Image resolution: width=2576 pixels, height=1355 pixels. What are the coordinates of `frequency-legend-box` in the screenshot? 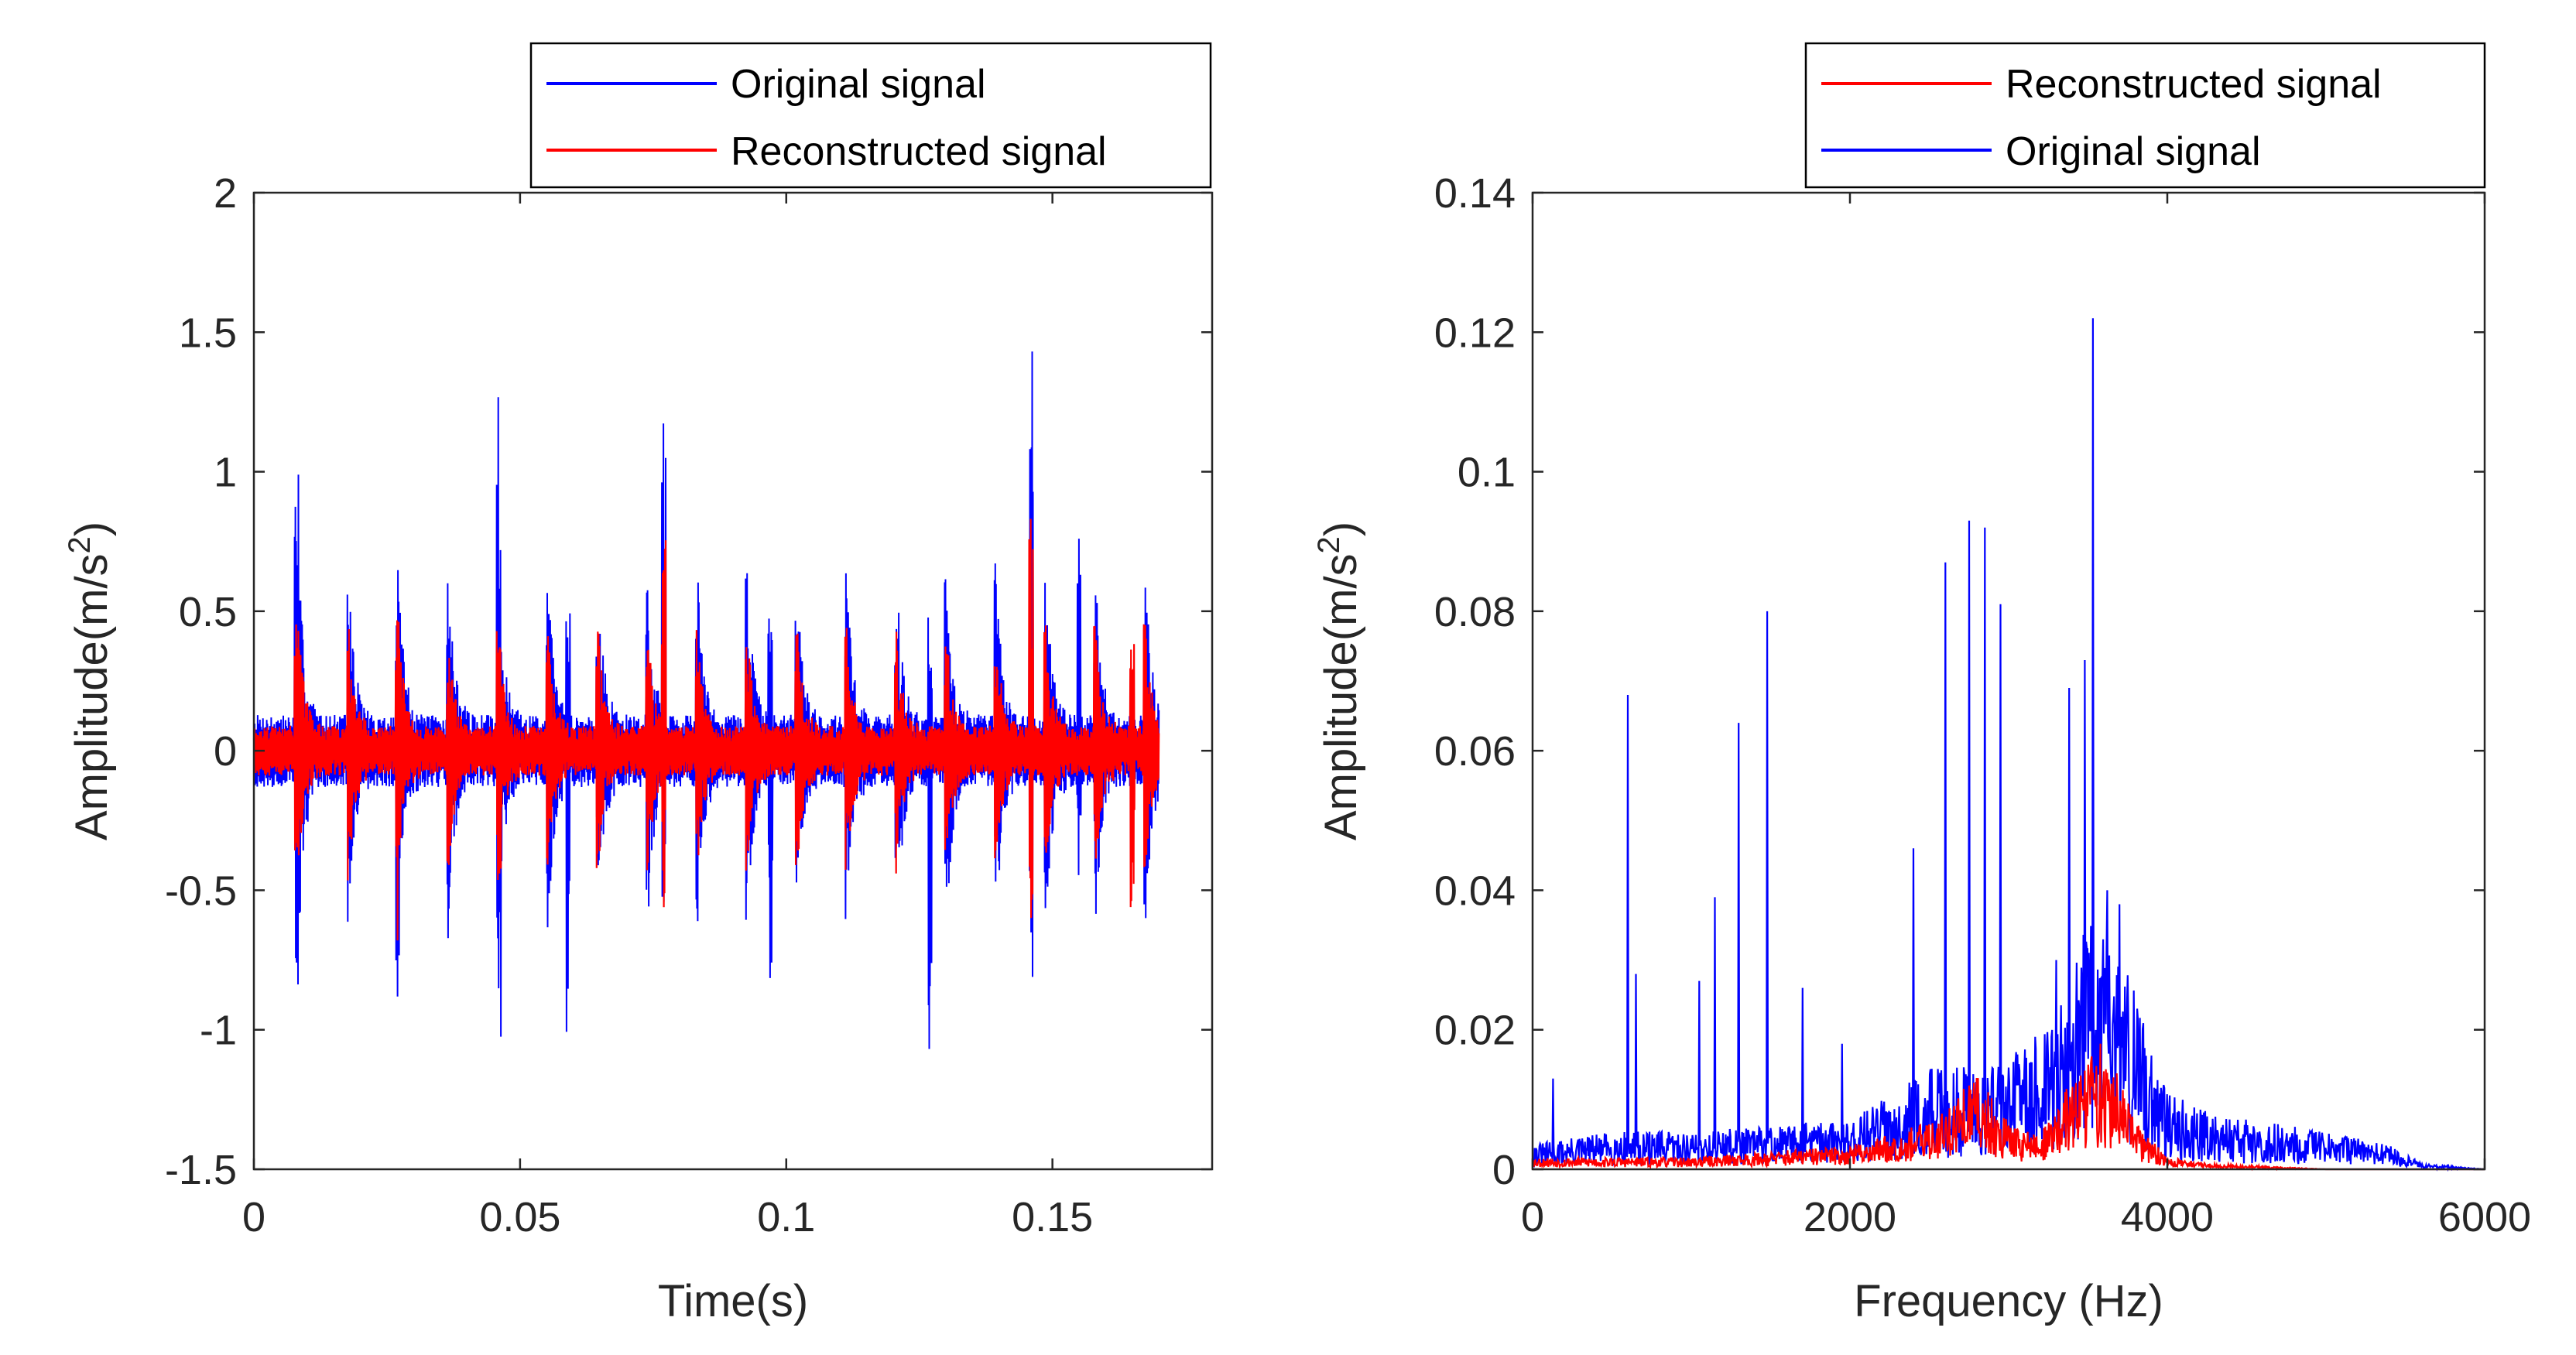 It's located at (2145, 116).